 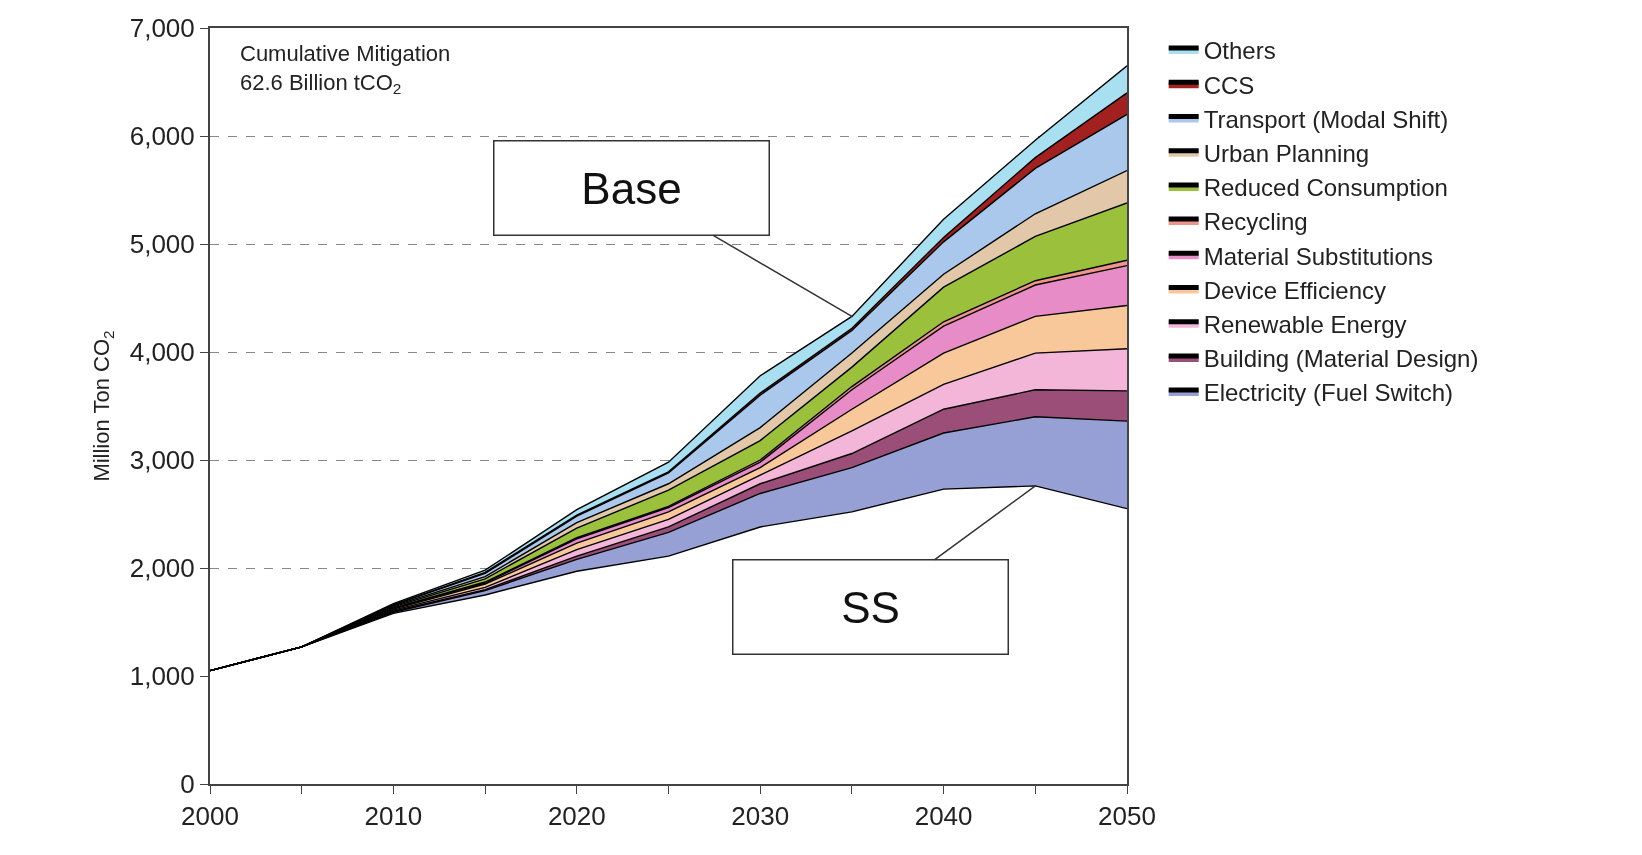 I want to click on legend-label: Urban Planning, so click(x=1286, y=154).